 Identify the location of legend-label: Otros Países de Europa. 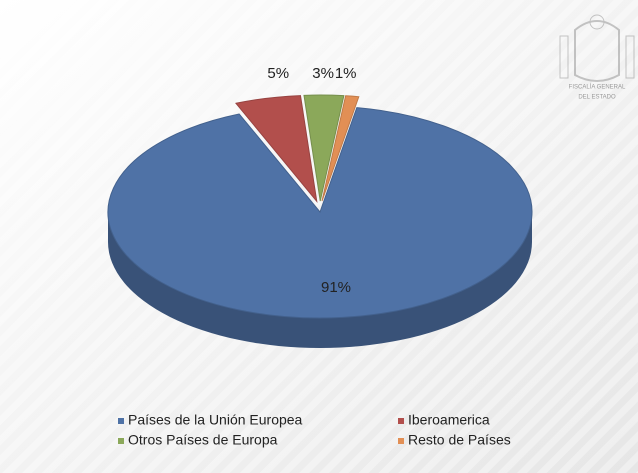
(203, 440).